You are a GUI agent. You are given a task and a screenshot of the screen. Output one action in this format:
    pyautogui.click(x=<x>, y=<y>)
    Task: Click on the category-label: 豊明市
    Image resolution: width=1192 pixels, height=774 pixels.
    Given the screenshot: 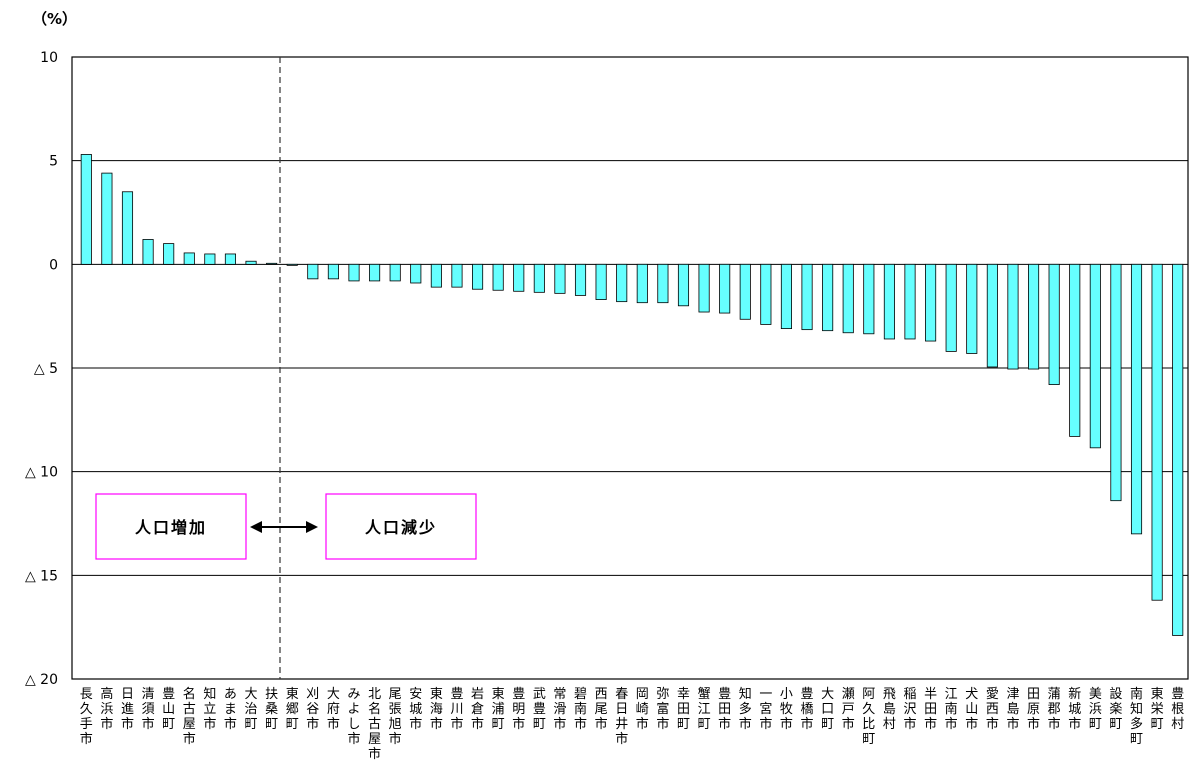 What is the action you would take?
    pyautogui.click(x=518, y=709)
    